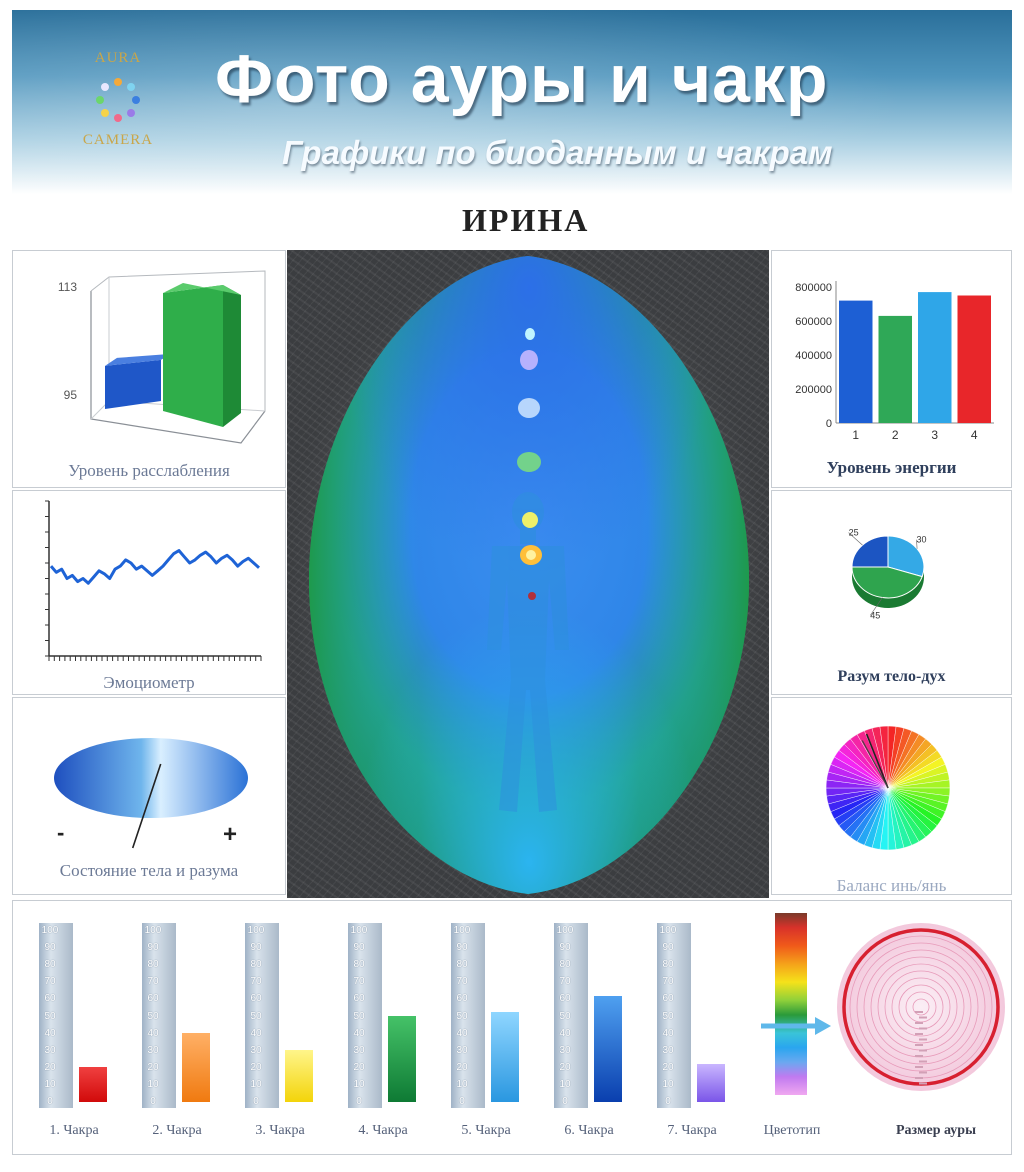 The image size is (1024, 1172). What do you see at coordinates (791, 1004) in the screenshot?
I see `color-type-bar` at bounding box center [791, 1004].